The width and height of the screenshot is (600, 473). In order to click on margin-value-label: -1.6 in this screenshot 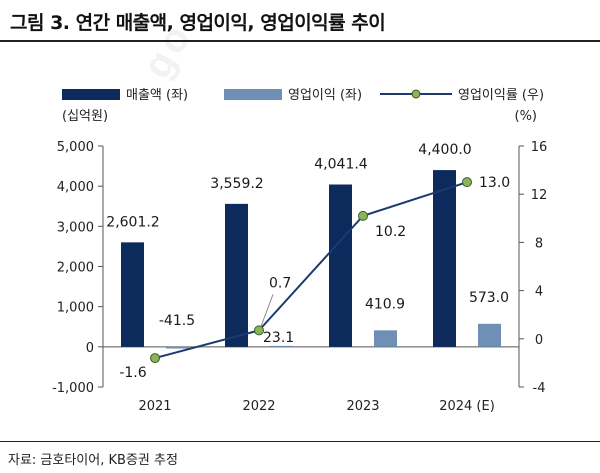, I will do `click(132, 373)`.